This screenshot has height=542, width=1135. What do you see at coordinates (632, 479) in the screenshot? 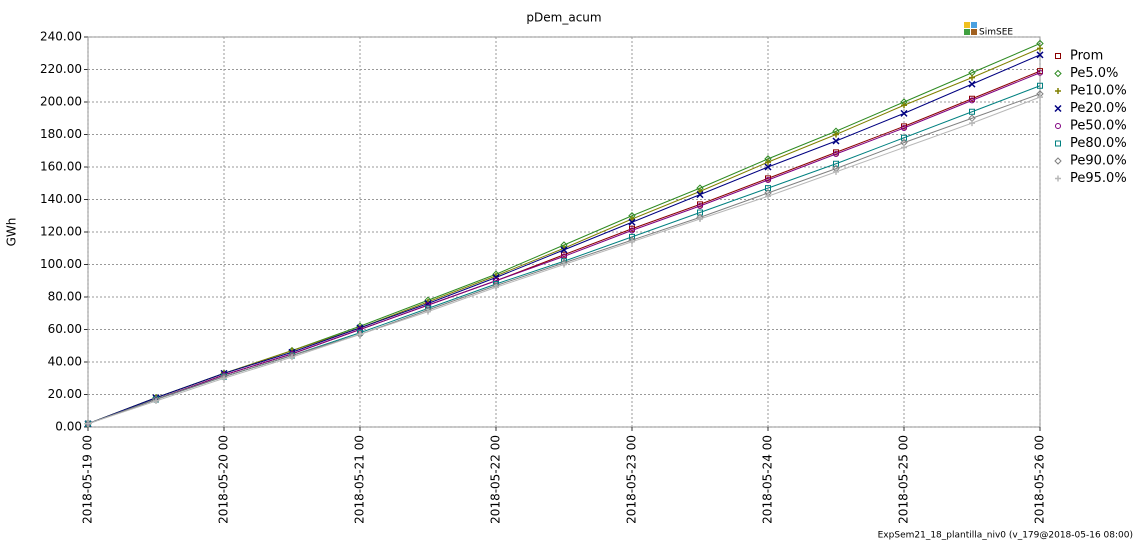
I see `x-tick-label: 2018-05-23 00` at bounding box center [632, 479].